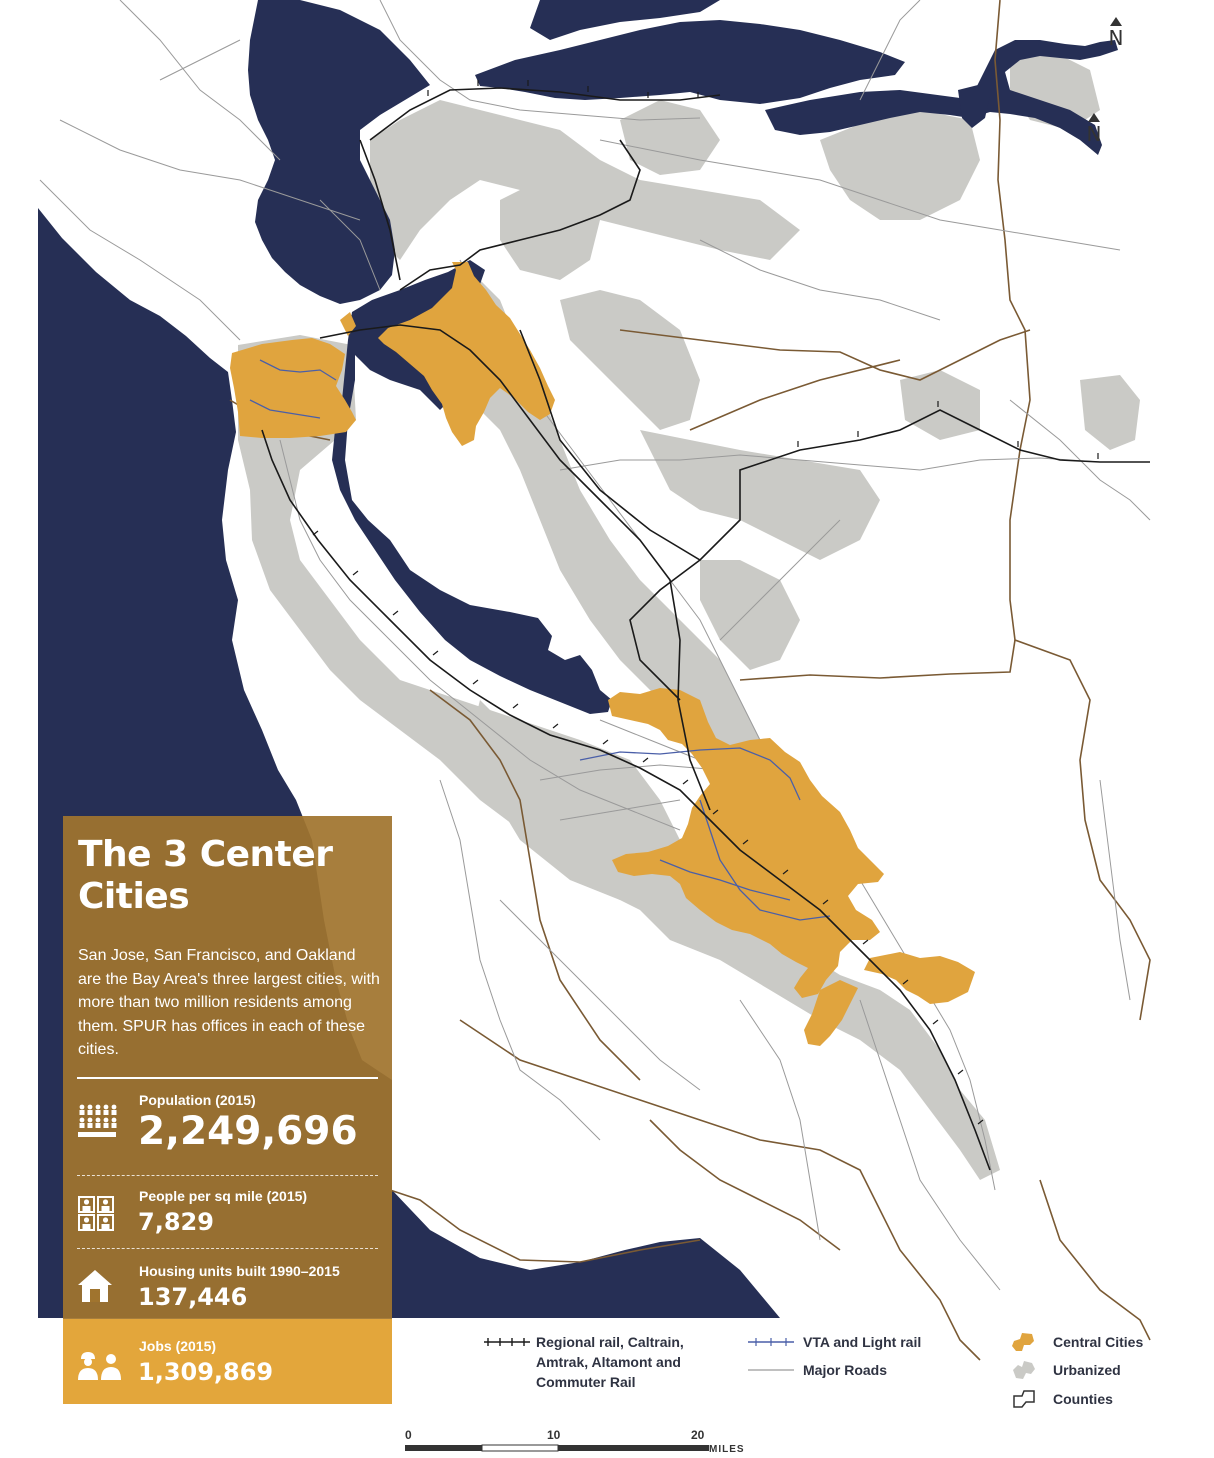 This screenshot has height=1458, width=1214. Describe the element at coordinates (339, 152) in the screenshot. I see `san-pablo-bay` at that location.